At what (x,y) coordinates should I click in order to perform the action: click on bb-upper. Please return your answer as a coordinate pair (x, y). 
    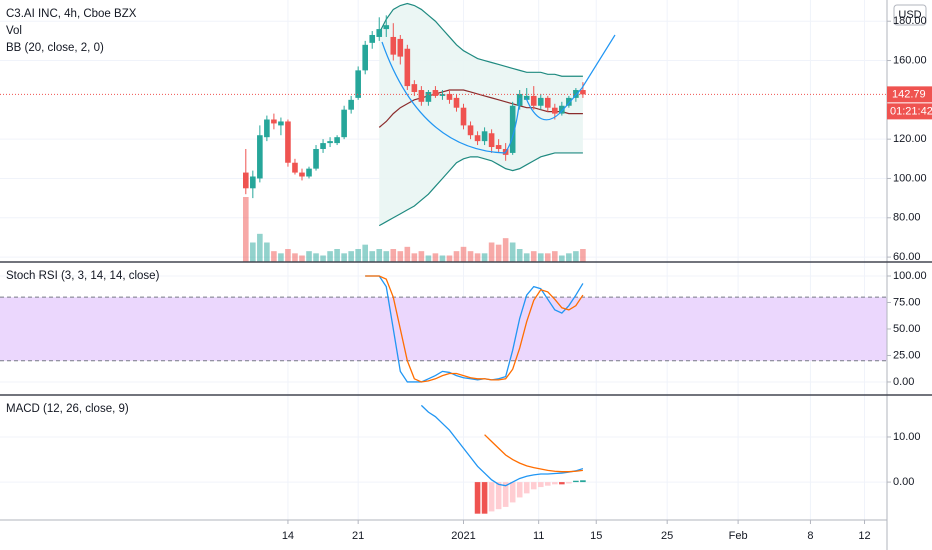
    Looking at the image, I should click on (480, 39).